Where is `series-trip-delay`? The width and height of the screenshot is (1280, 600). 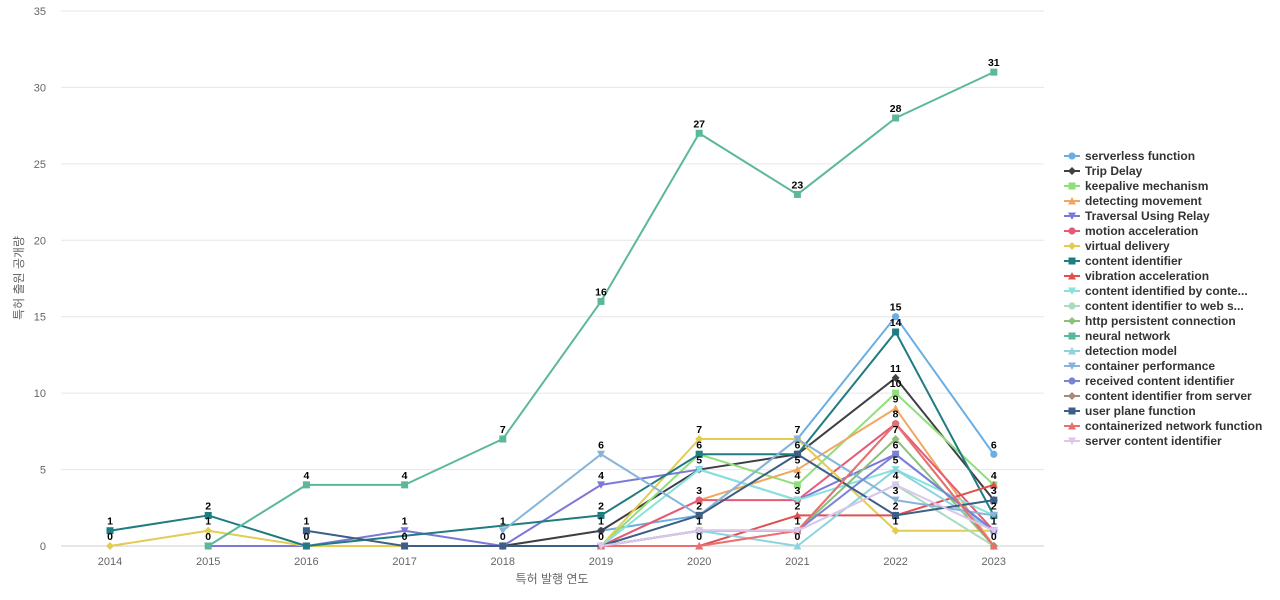
series-trip-delay is located at coordinates (748, 461).